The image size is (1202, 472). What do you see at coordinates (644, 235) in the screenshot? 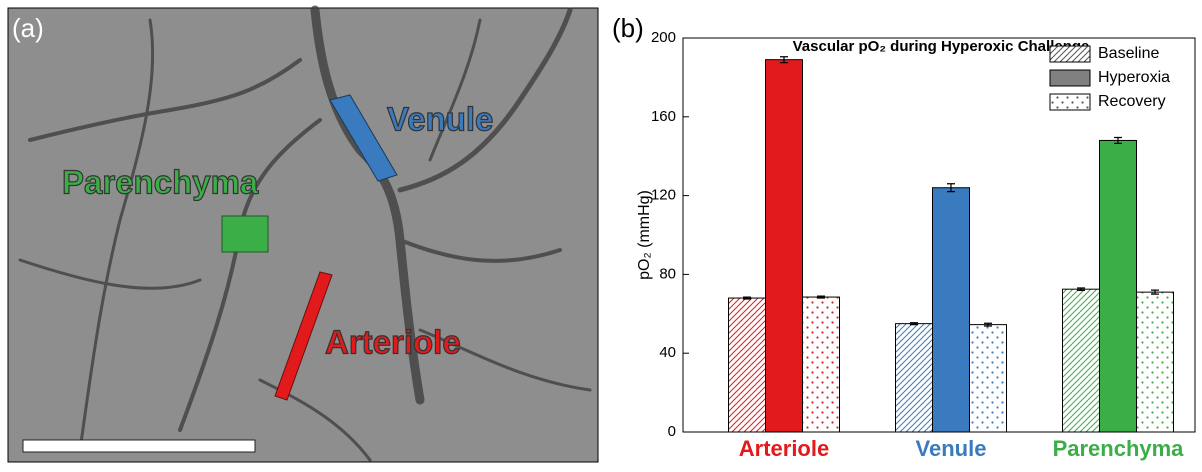
I see `y-axis-label: pO₂ (mmHg)` at bounding box center [644, 235].